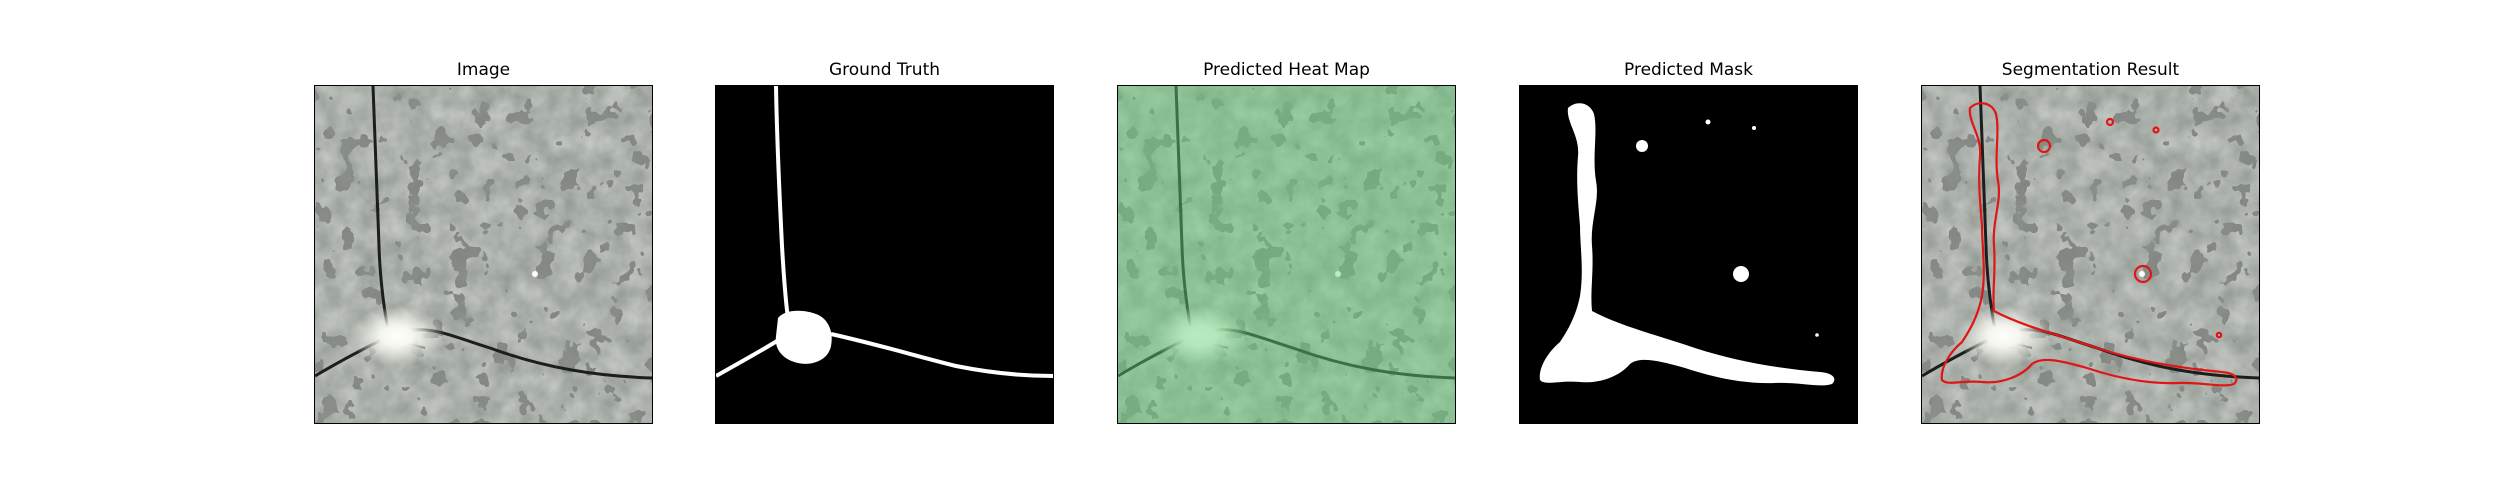 The image size is (2500, 500). I want to click on panel-heatmap: Predicted Heat Map, so click(1286, 250).